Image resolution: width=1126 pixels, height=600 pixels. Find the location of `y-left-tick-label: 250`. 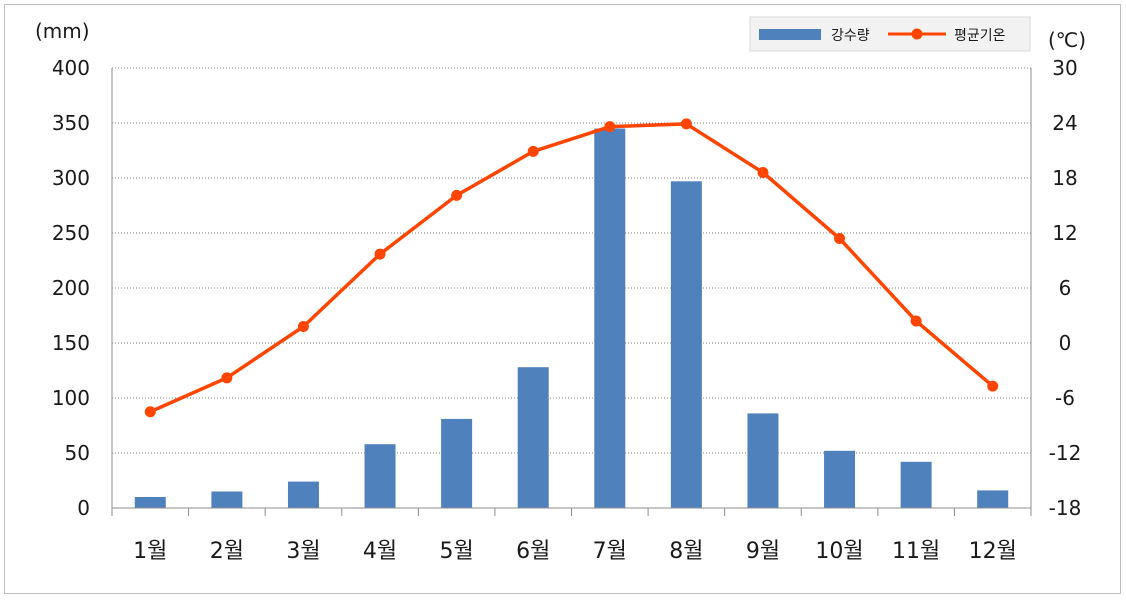

y-left-tick-label: 250 is located at coordinates (71, 233).